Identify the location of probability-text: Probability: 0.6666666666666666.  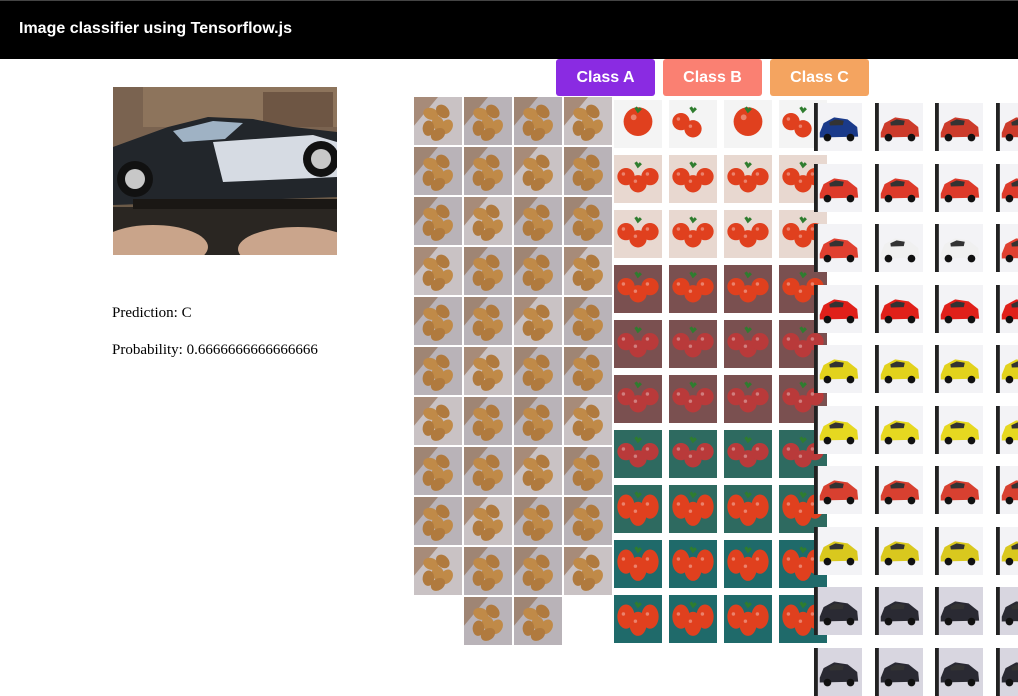
(215, 350).